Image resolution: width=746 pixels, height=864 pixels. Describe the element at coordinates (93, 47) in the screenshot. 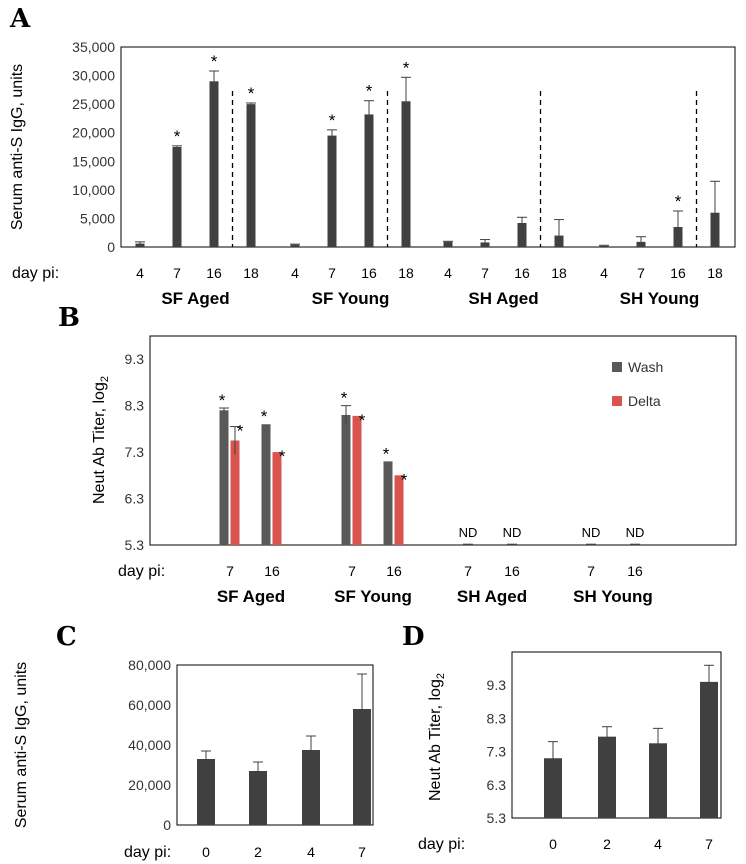

I see `panel-a-y-tick: 35,000` at that location.